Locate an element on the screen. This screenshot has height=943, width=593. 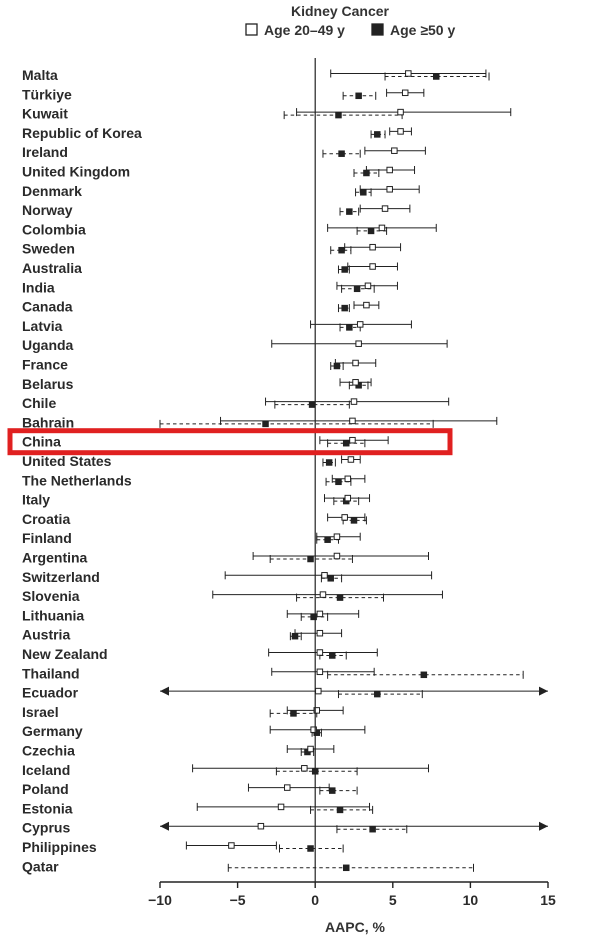
country-label: India is located at coordinates (38, 287).